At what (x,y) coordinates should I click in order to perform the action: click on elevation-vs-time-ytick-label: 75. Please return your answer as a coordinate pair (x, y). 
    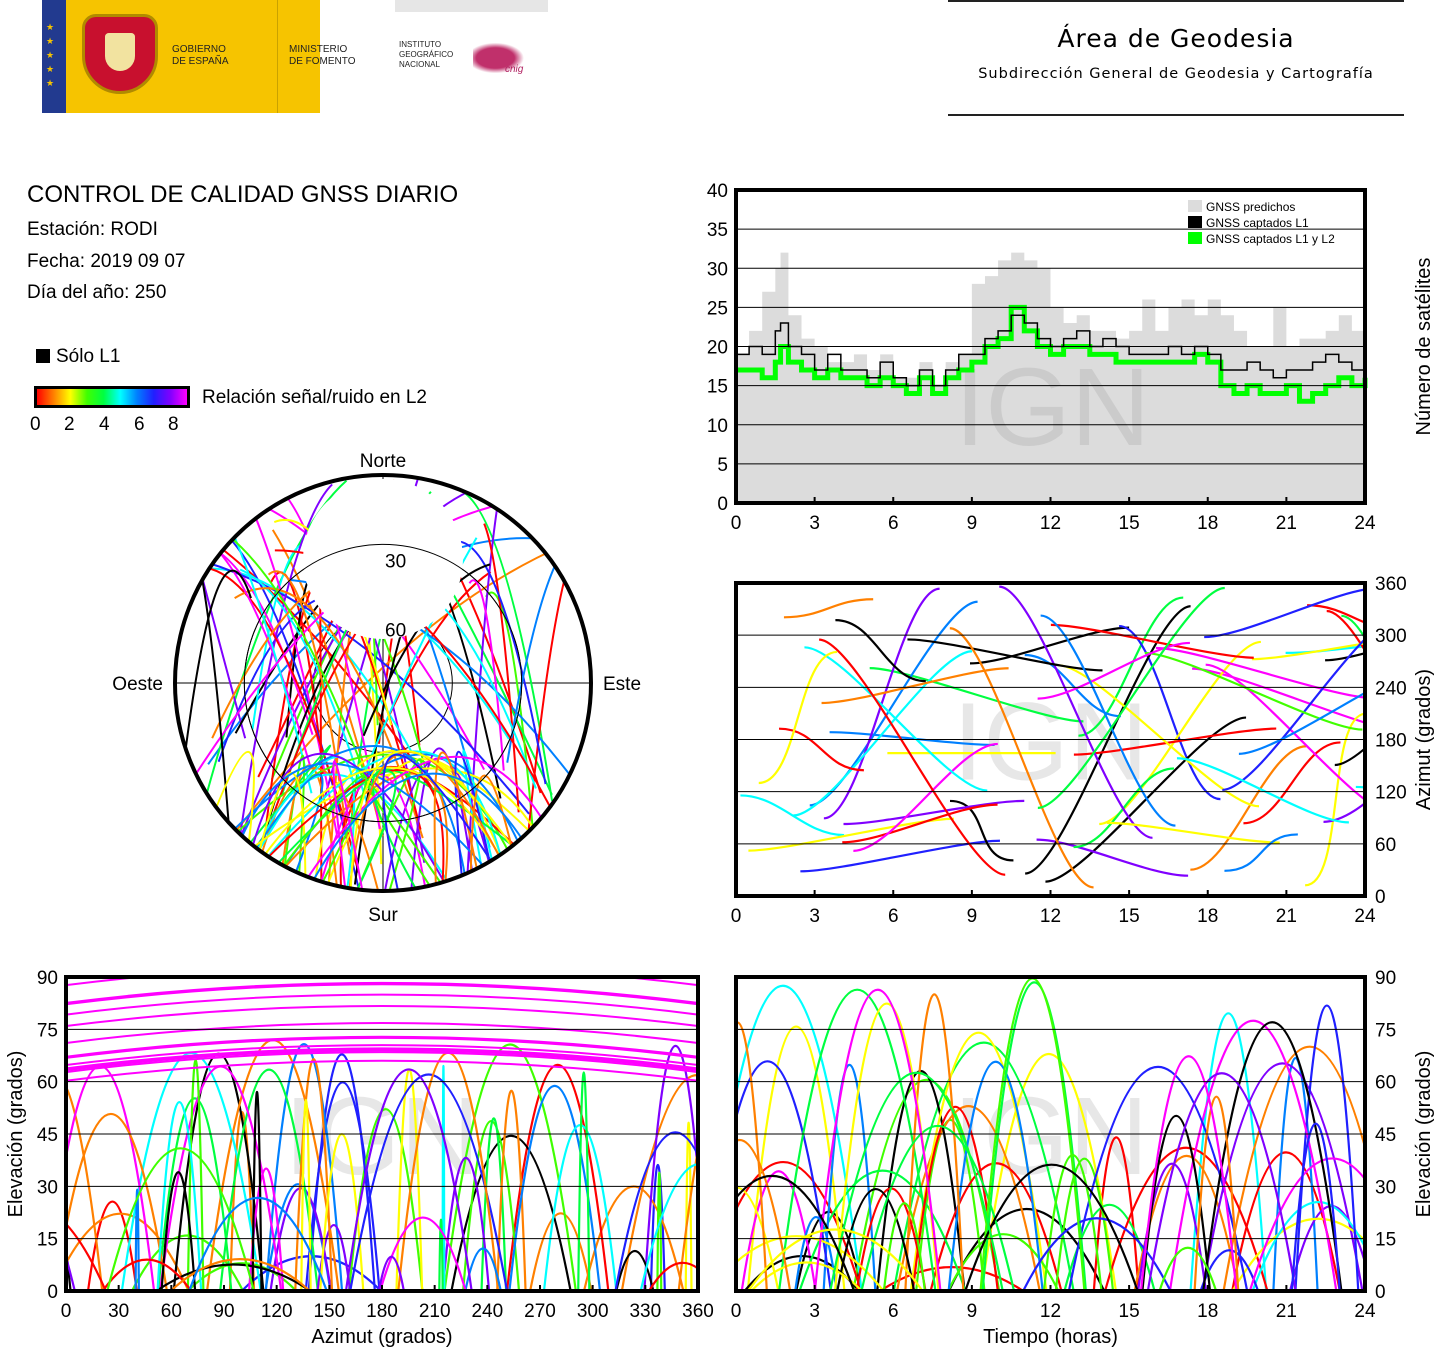
    Looking at the image, I should click on (1385, 1030).